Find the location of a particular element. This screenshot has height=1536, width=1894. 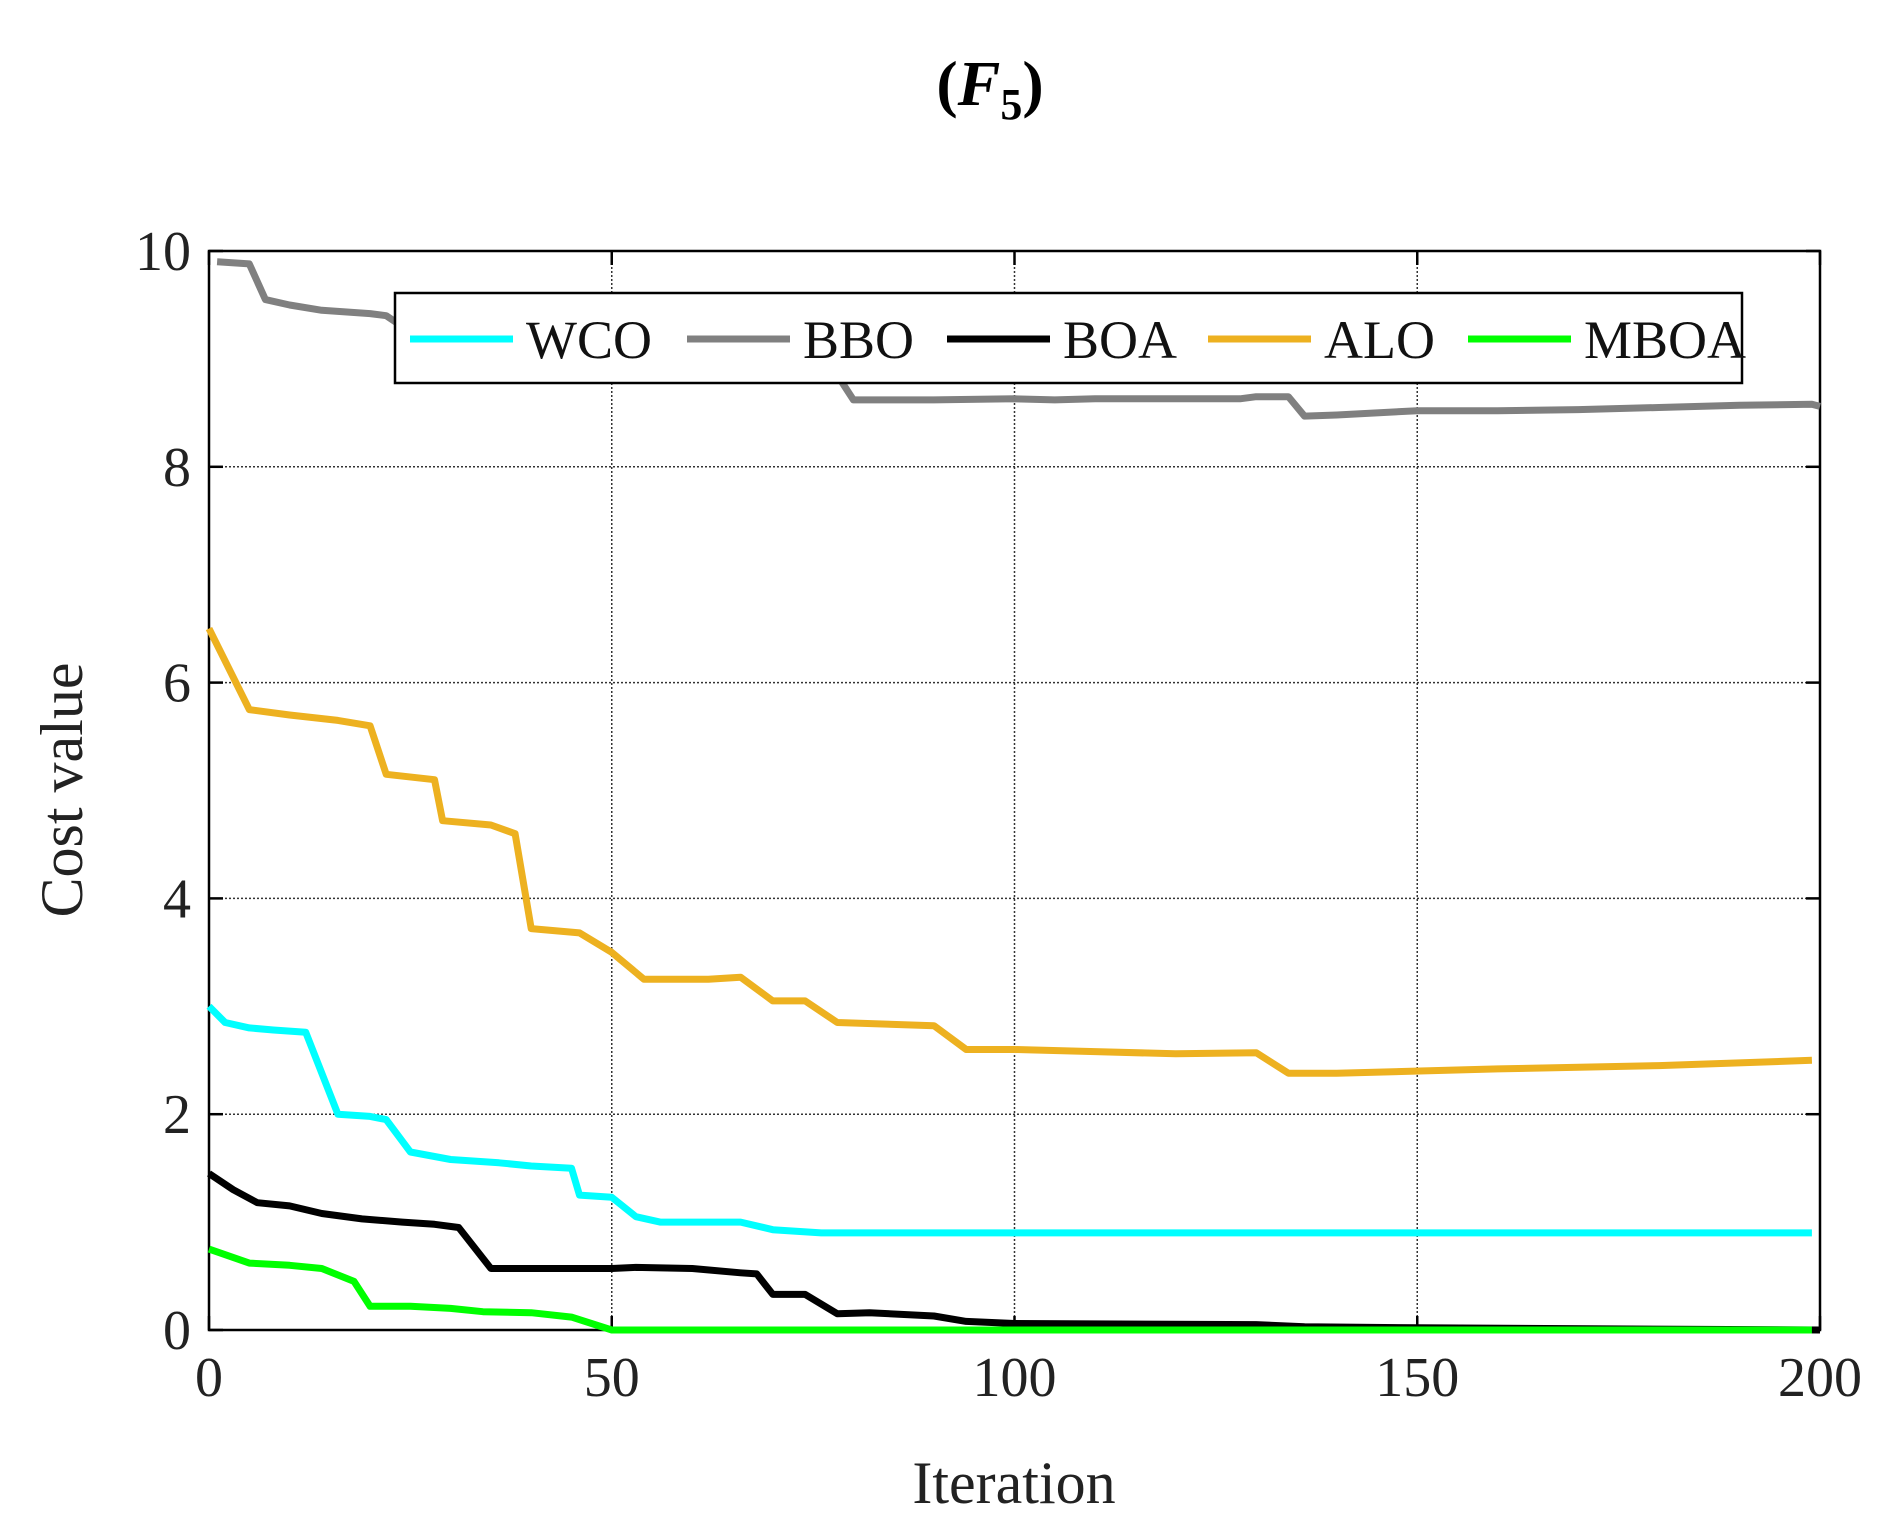

legend: WCO BBO BOA ALO MBOA is located at coordinates (1069, 338).